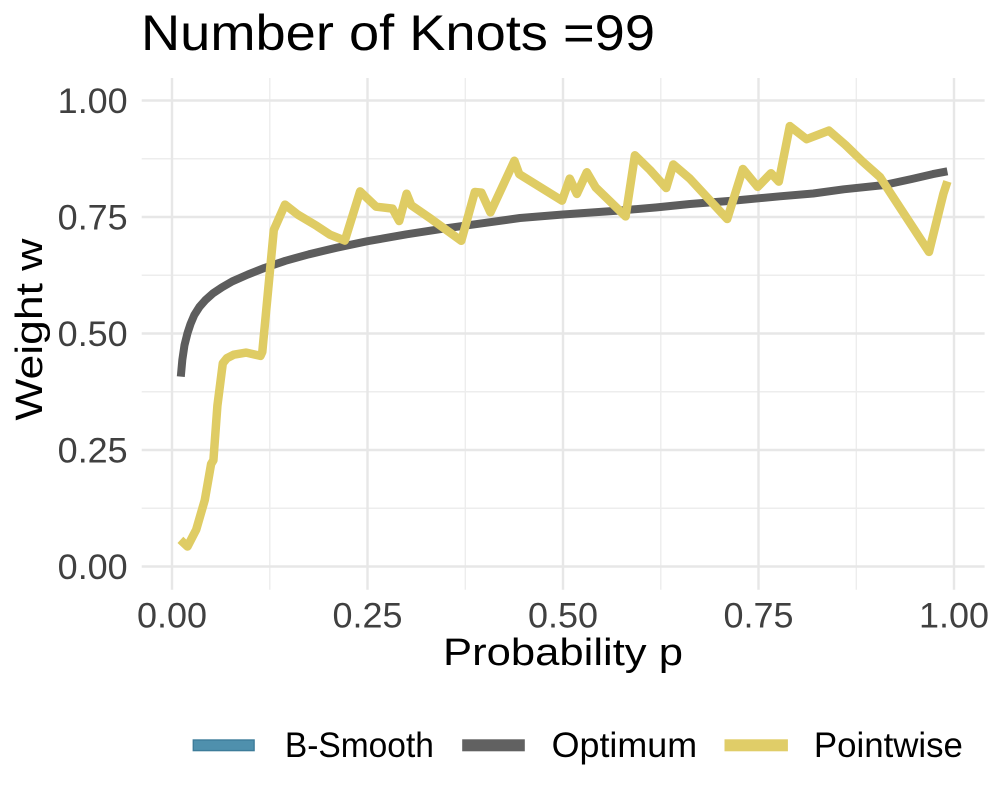  I want to click on svg-text: Number of Knots =99, so click(398, 33).